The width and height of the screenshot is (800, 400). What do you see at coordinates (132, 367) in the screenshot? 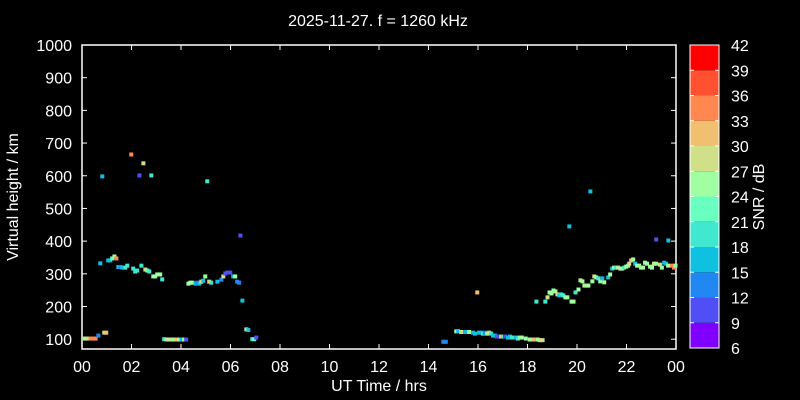
I see `x-tick-label: 02` at bounding box center [132, 367].